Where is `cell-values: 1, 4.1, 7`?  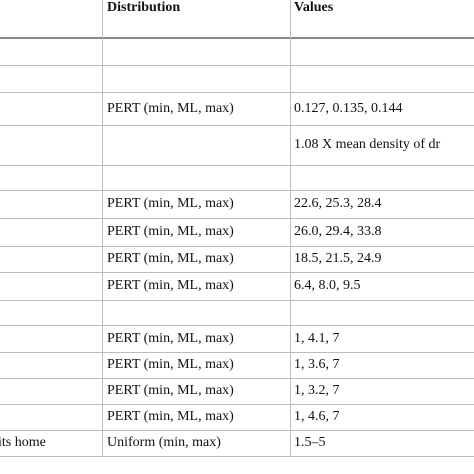 cell-values: 1, 4.1, 7 is located at coordinates (317, 338).